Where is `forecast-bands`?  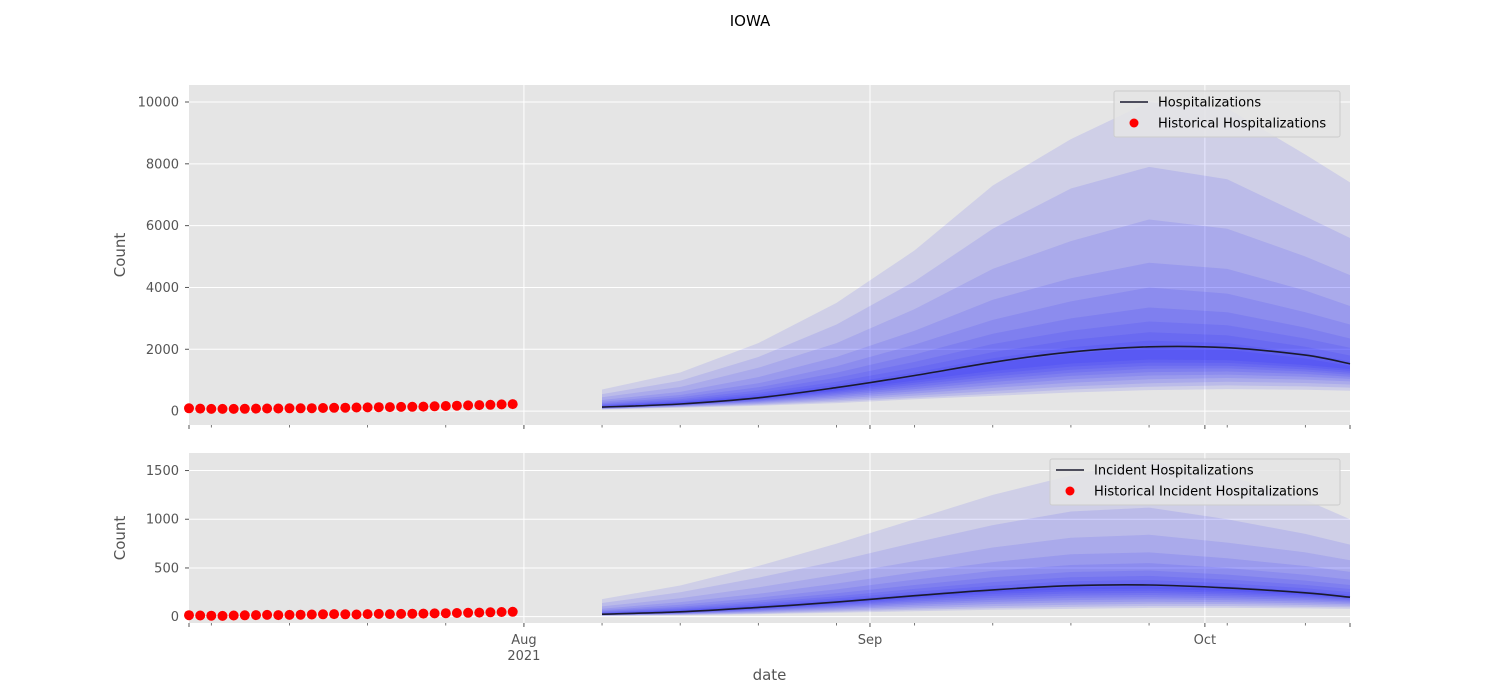
forecast-bands is located at coordinates (976, 538).